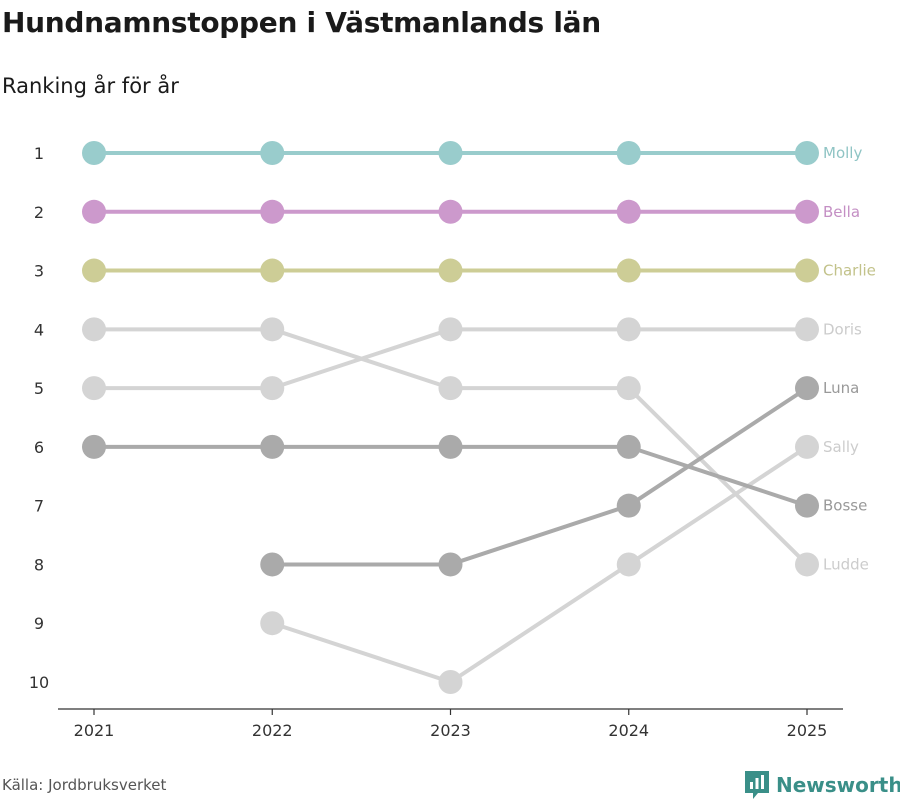 The height and width of the screenshot is (800, 900). Describe the element at coordinates (272, 623) in the screenshot. I see `marker-sally-2022` at that location.